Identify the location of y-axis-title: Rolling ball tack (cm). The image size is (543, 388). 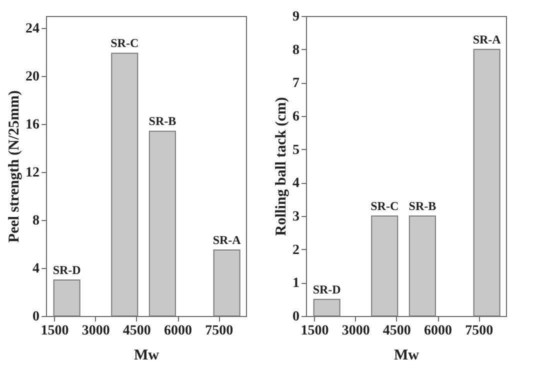
(282, 166).